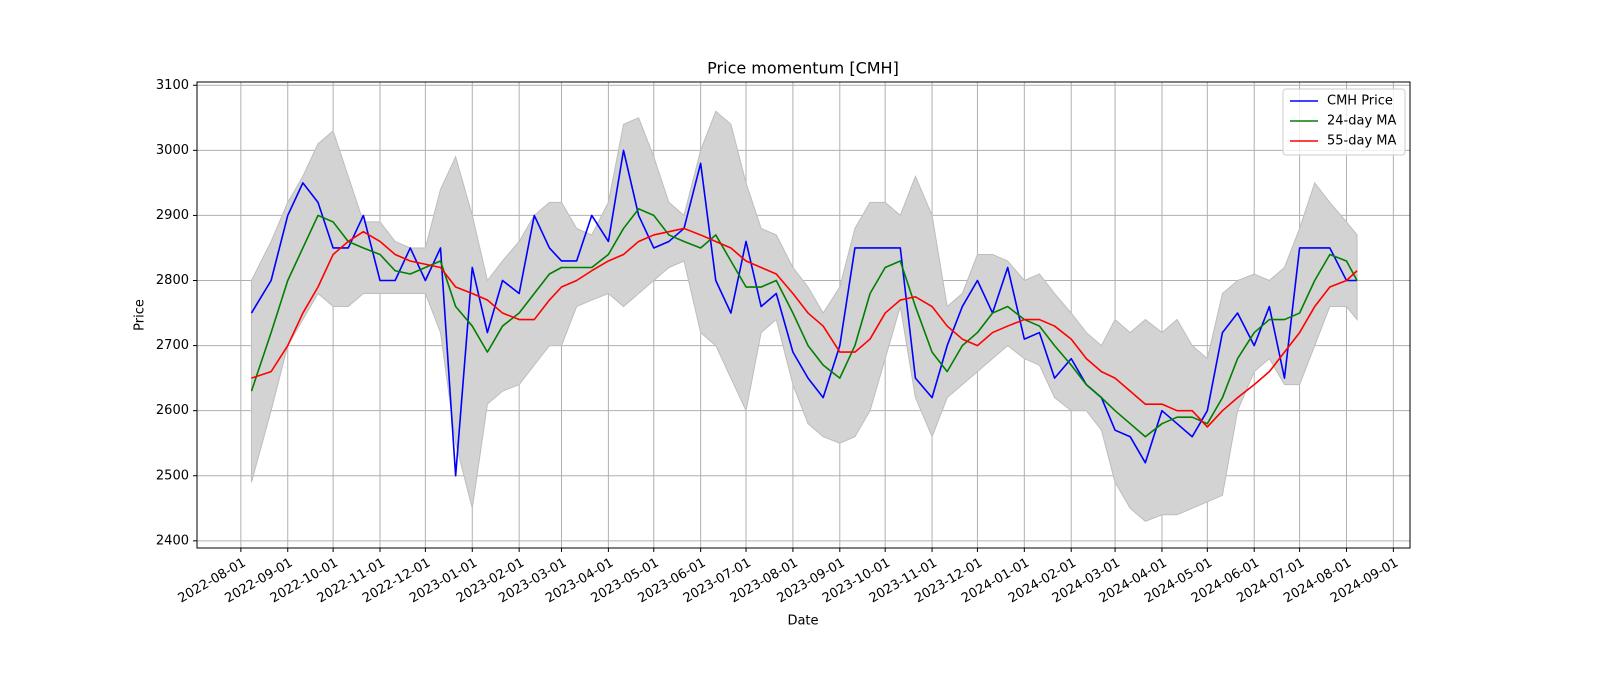 The image size is (1600, 700). I want to click on legend-box, so click(1344, 122).